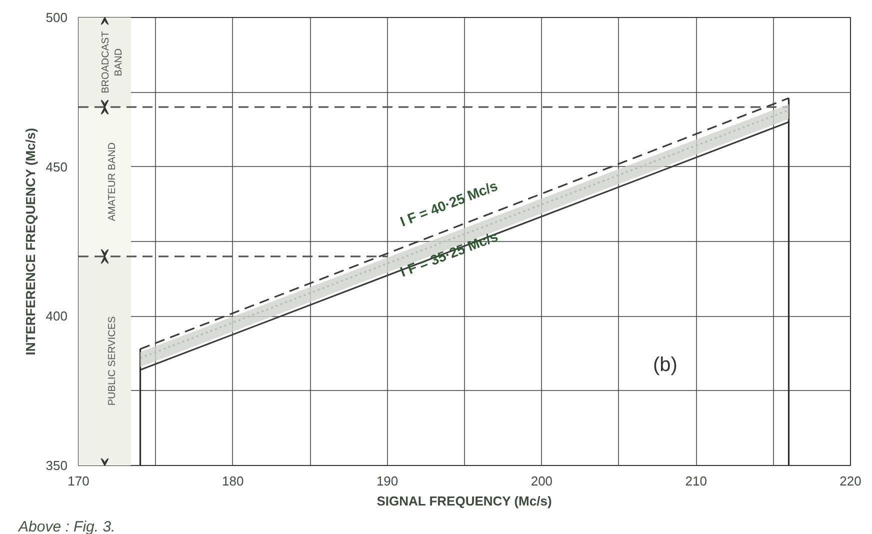  I want to click on text: I F = 35·25 Mc/s, so click(449, 254).